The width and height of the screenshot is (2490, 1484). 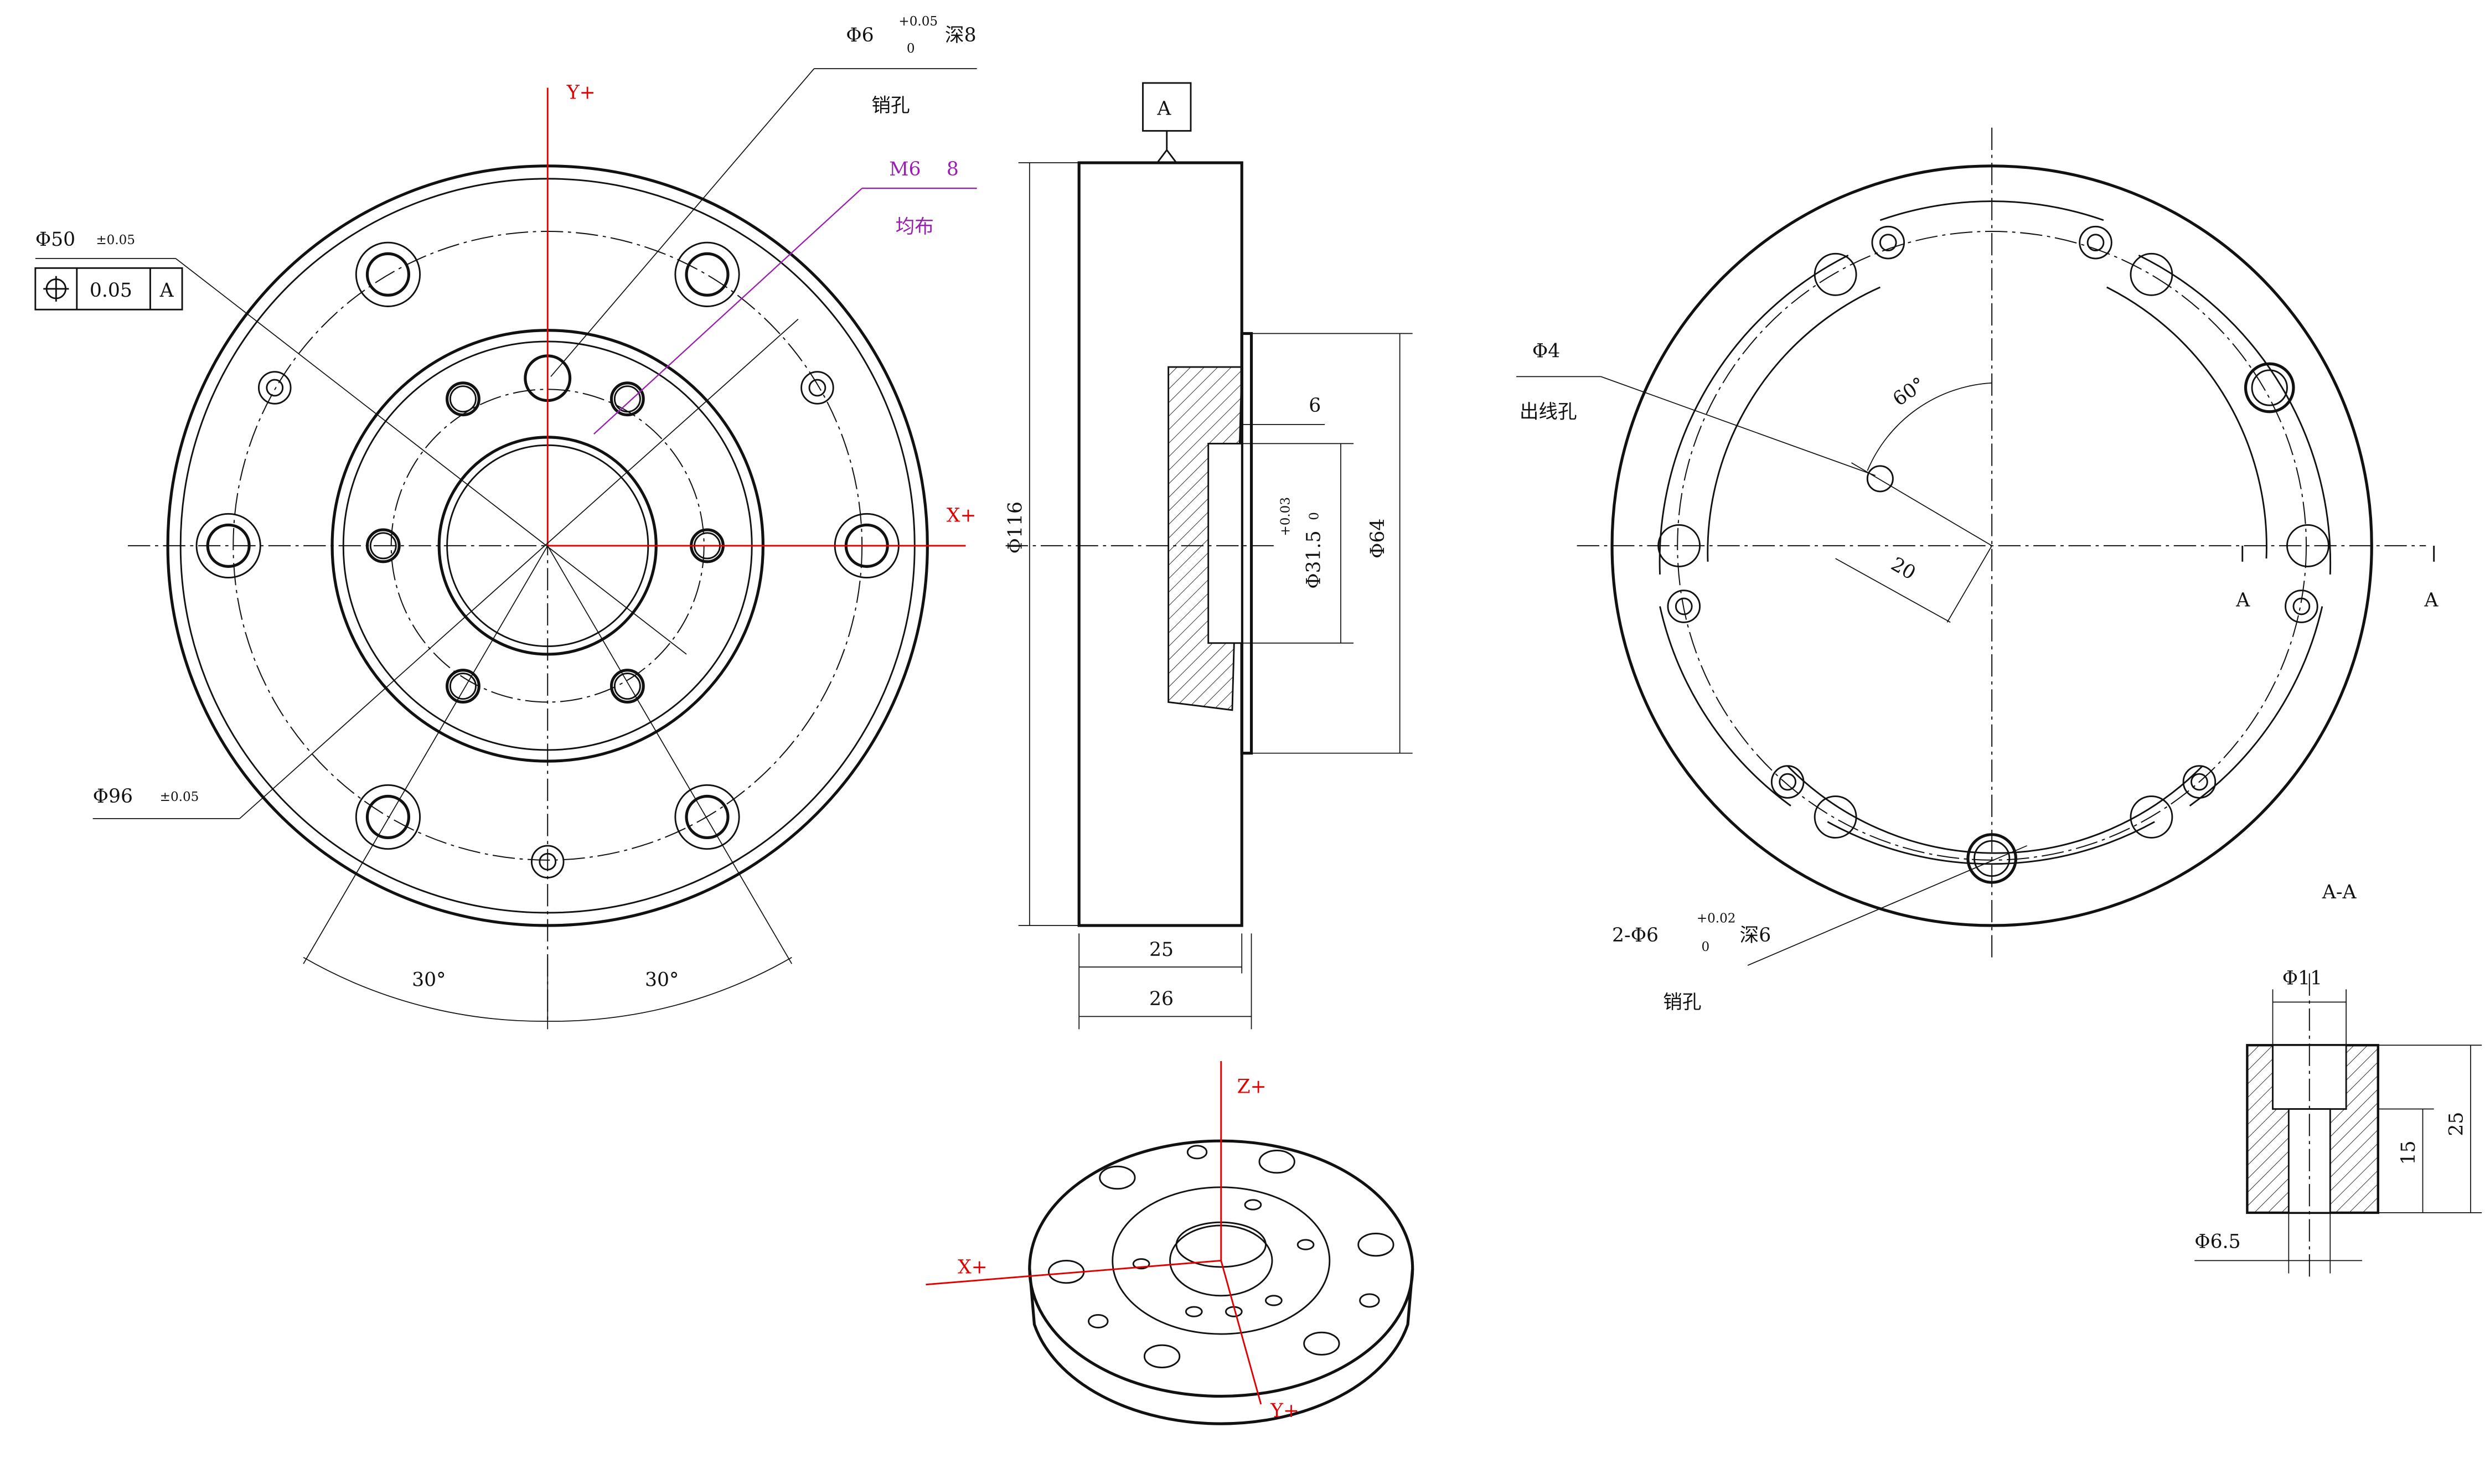 I want to click on label: 出线孔, so click(x=1549, y=412).